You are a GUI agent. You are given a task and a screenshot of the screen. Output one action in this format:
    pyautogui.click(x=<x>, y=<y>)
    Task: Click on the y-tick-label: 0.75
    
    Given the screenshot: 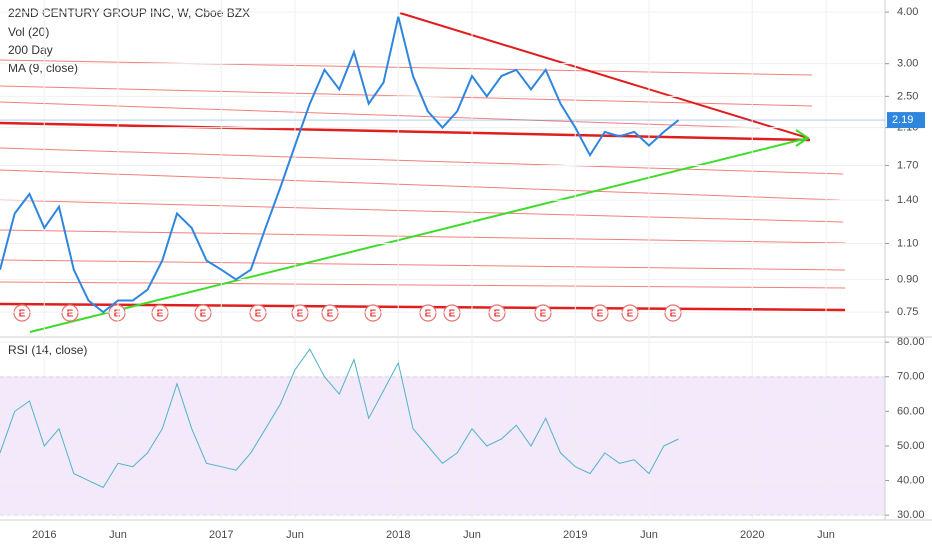 What is the action you would take?
    pyautogui.click(x=907, y=312)
    